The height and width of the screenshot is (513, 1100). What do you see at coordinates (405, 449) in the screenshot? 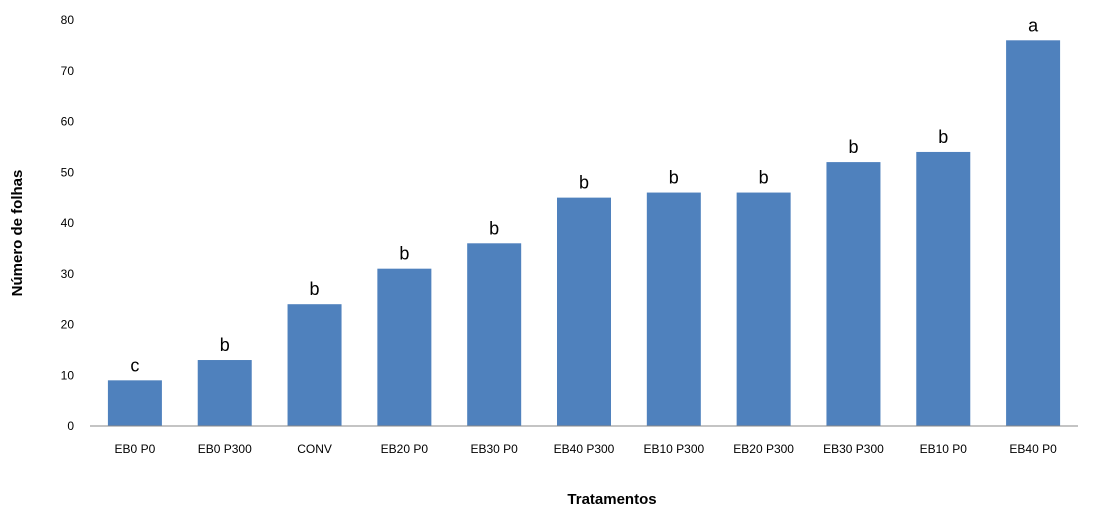
I see `x-tick-label: EB20 P0` at bounding box center [405, 449].